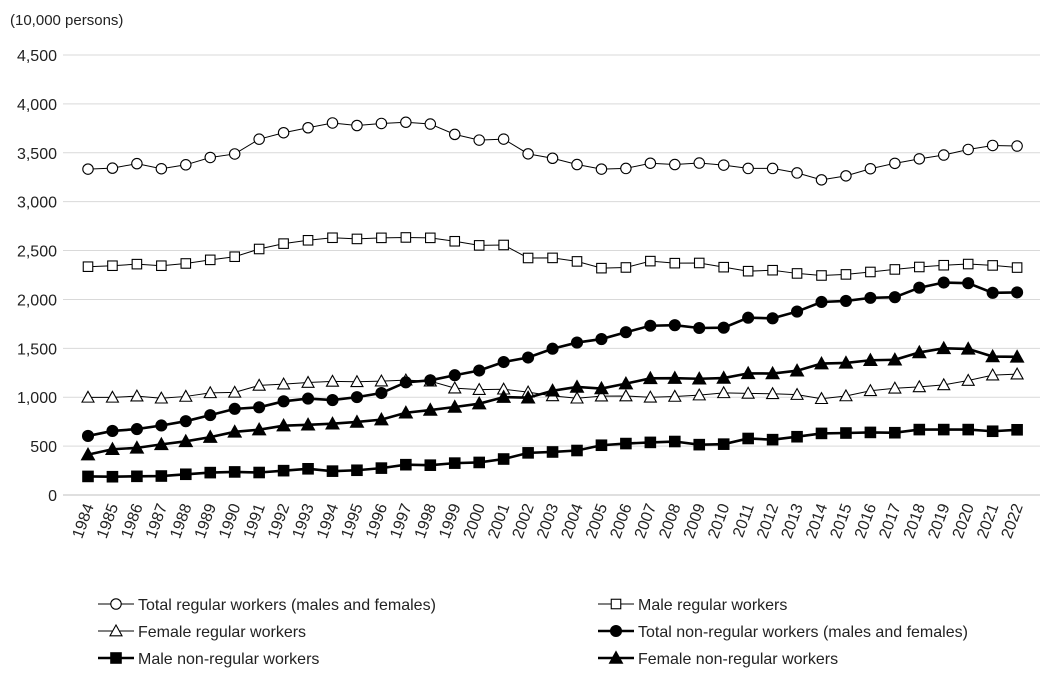 The height and width of the screenshot is (679, 1048). Describe the element at coordinates (202, 632) in the screenshot. I see `legend-item-female-regular-workers: Female regular workers` at that location.